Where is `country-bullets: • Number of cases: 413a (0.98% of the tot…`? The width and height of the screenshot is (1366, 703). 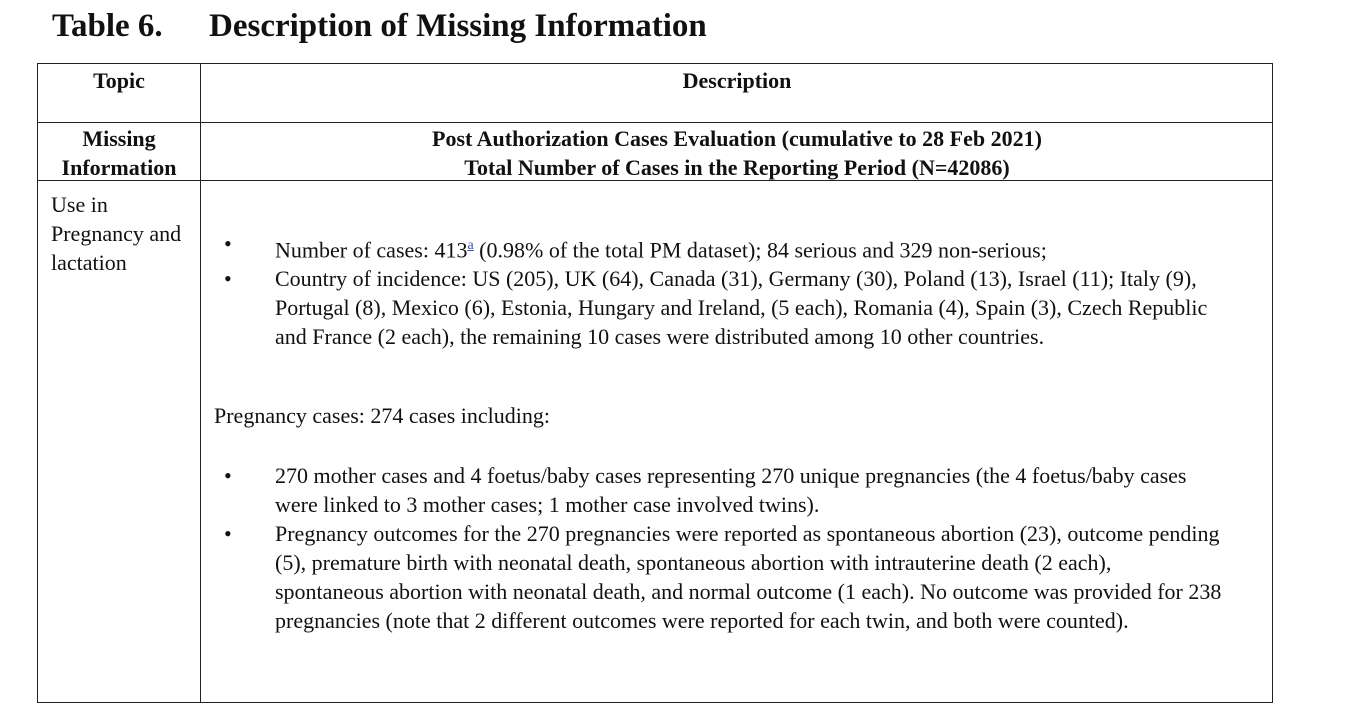 country-bullets: • Number of cases: 413a (0.98% of the tot… is located at coordinates (699, 290).